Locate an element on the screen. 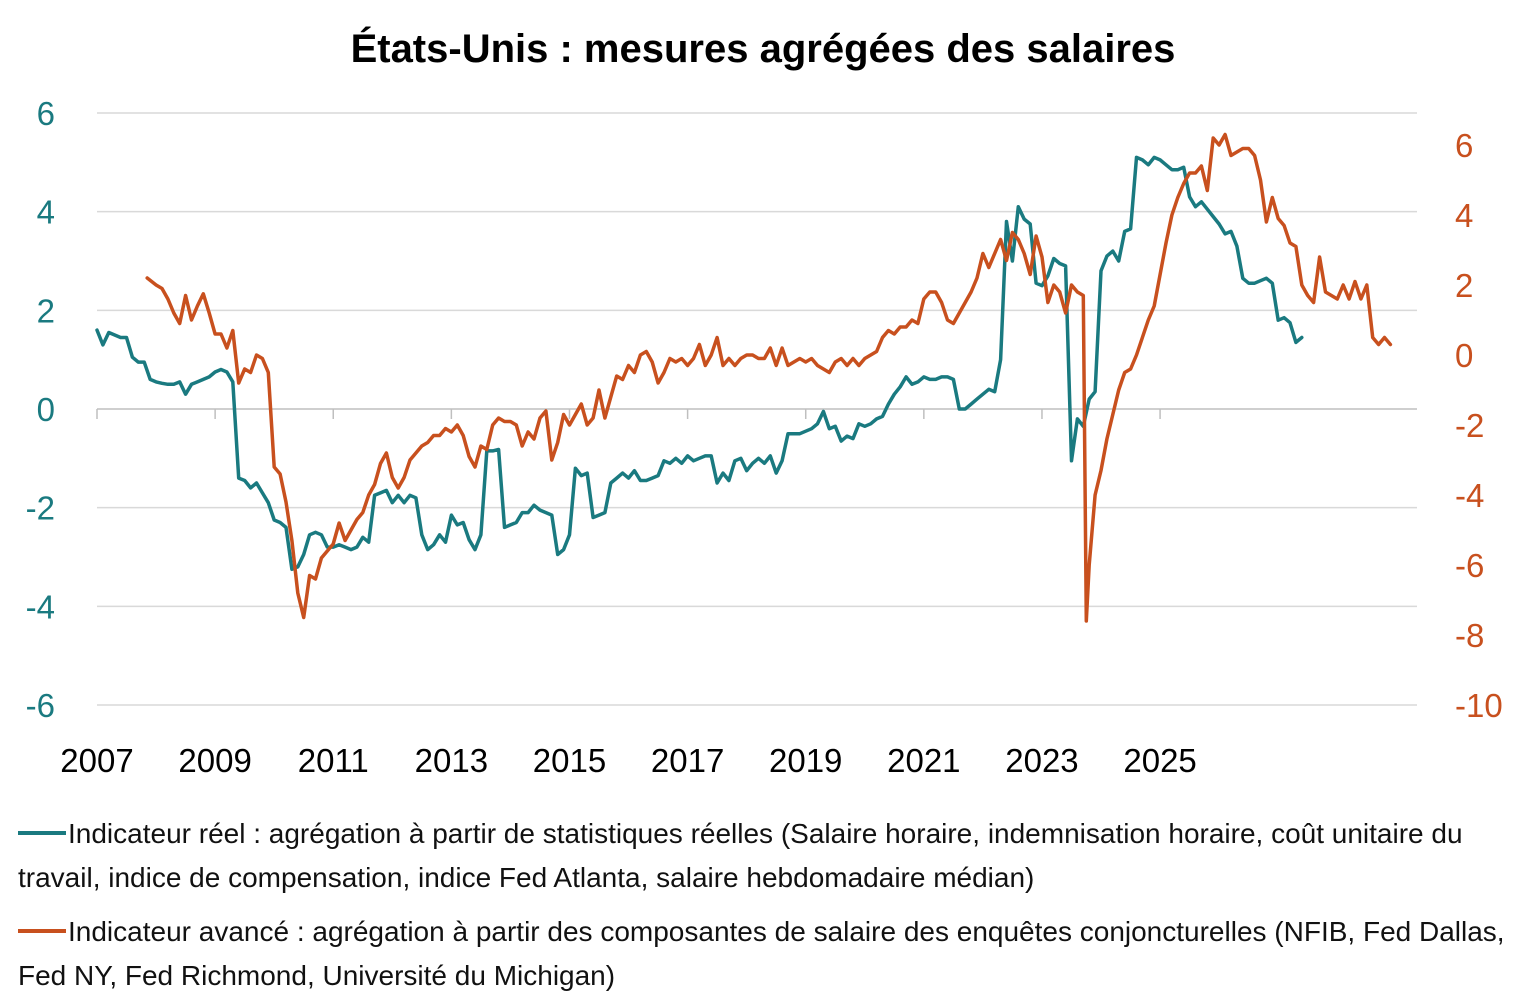 The height and width of the screenshot is (998, 1527). right-tick-label: 2 is located at coordinates (1464, 285).